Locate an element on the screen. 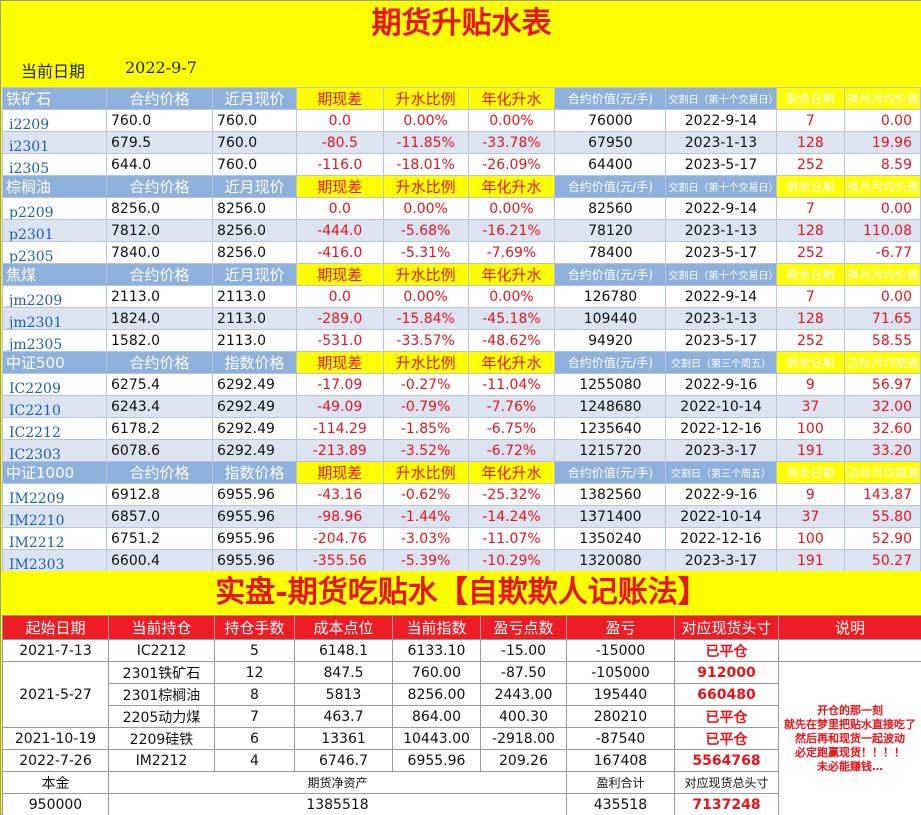  table-cell: 7812.0 is located at coordinates (160, 230).